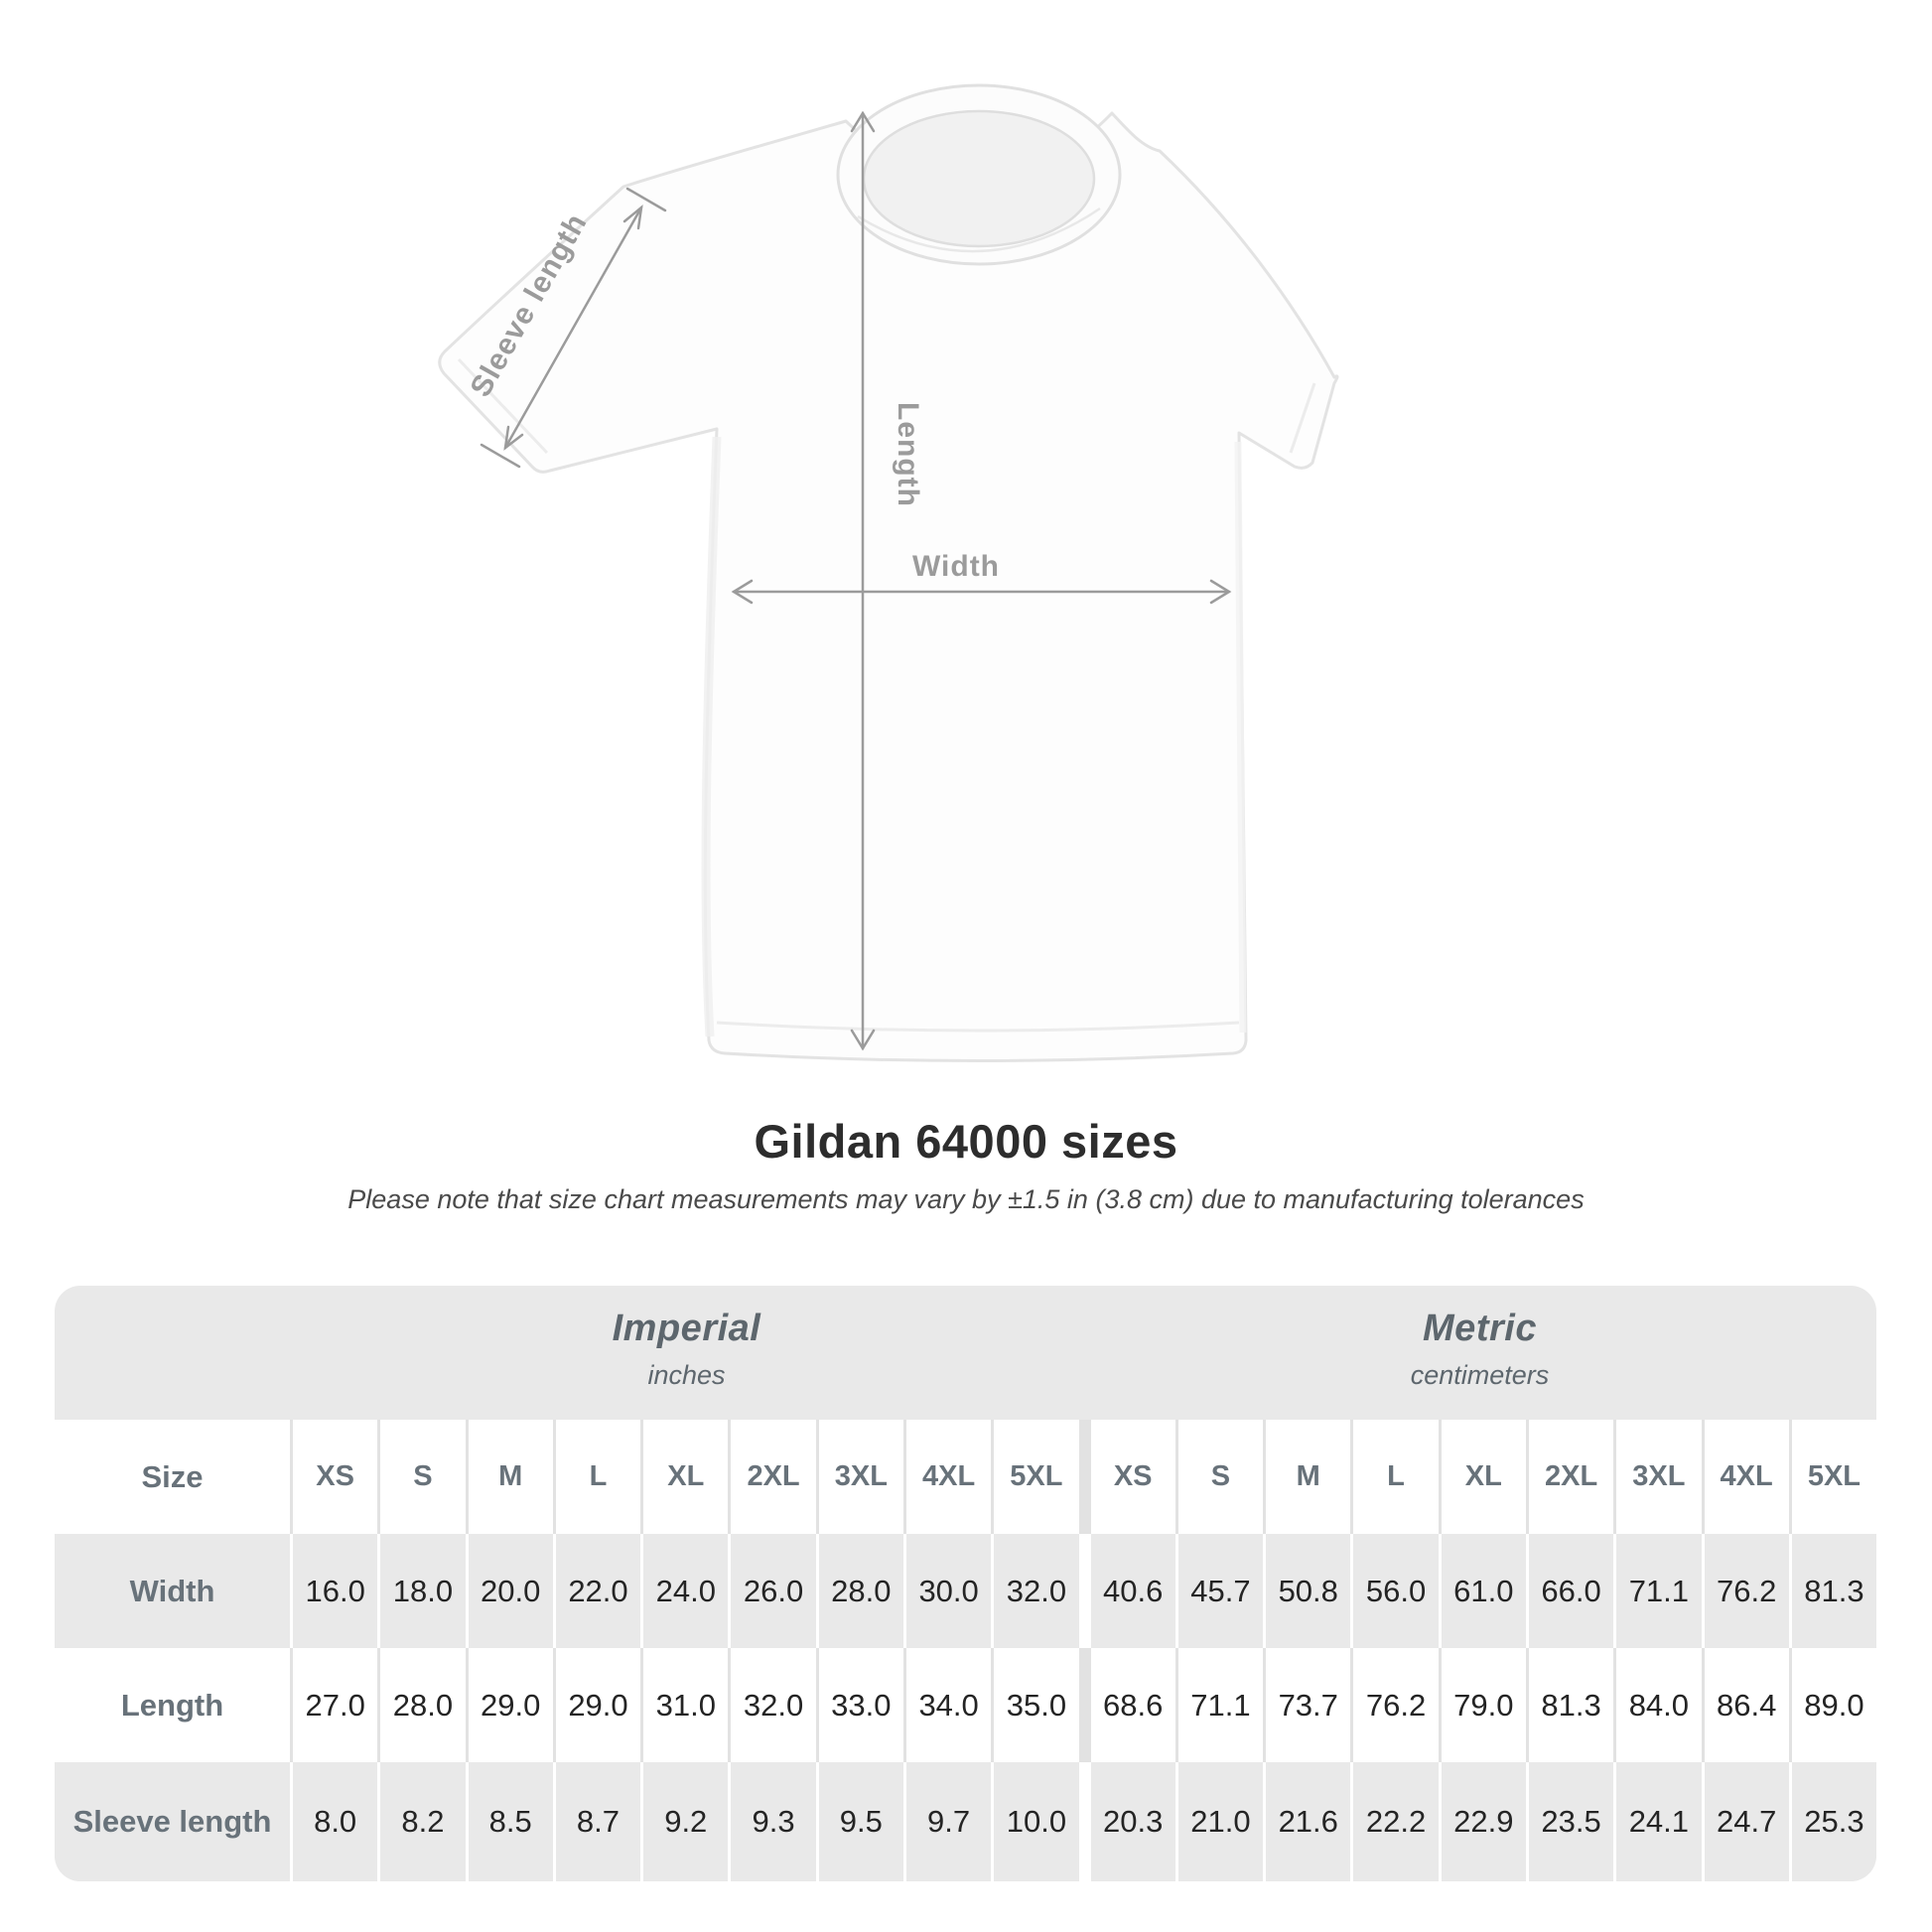 Image resolution: width=1932 pixels, height=1932 pixels. What do you see at coordinates (334, 1822) in the screenshot?
I see `value-cell: 8.0` at bounding box center [334, 1822].